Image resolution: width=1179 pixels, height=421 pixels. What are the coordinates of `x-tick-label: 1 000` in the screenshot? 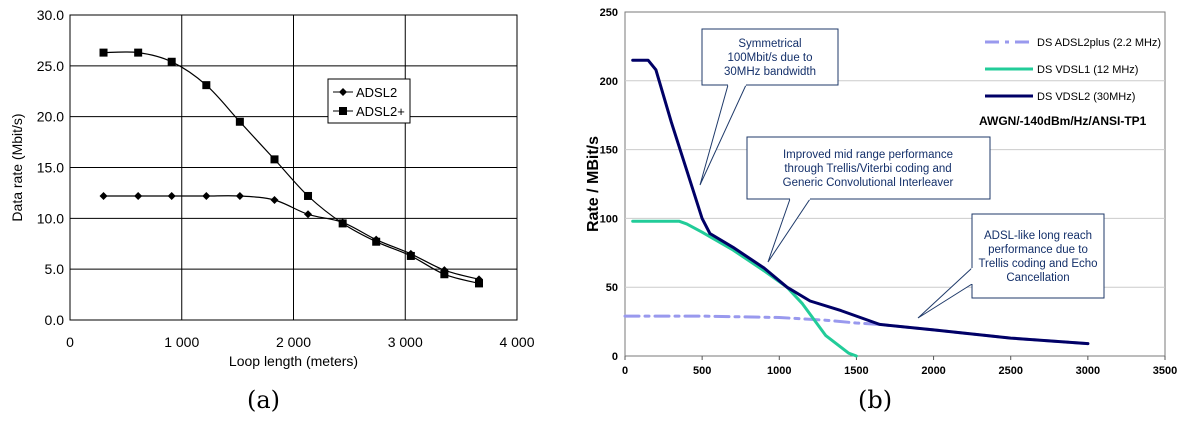 It's located at (181, 342).